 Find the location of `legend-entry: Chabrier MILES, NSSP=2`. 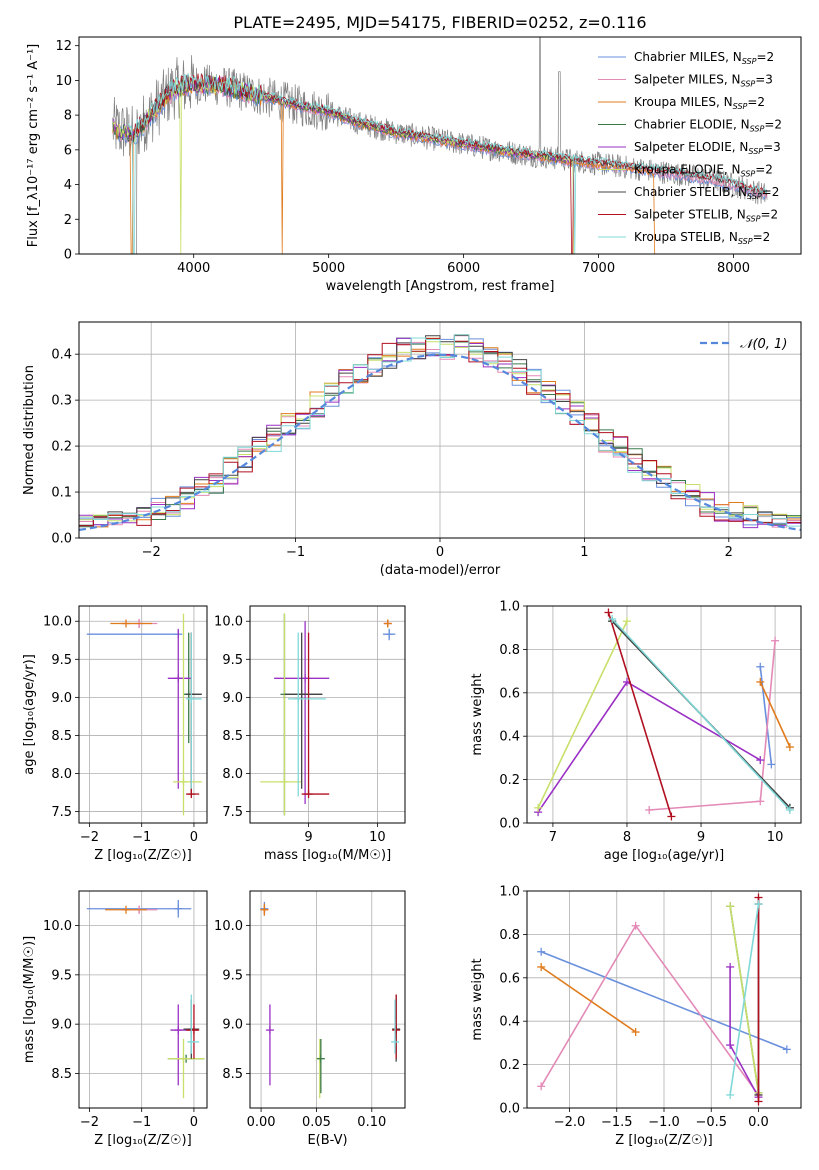

legend-entry: Chabrier MILES, NSSP=2 is located at coordinates (704, 58).